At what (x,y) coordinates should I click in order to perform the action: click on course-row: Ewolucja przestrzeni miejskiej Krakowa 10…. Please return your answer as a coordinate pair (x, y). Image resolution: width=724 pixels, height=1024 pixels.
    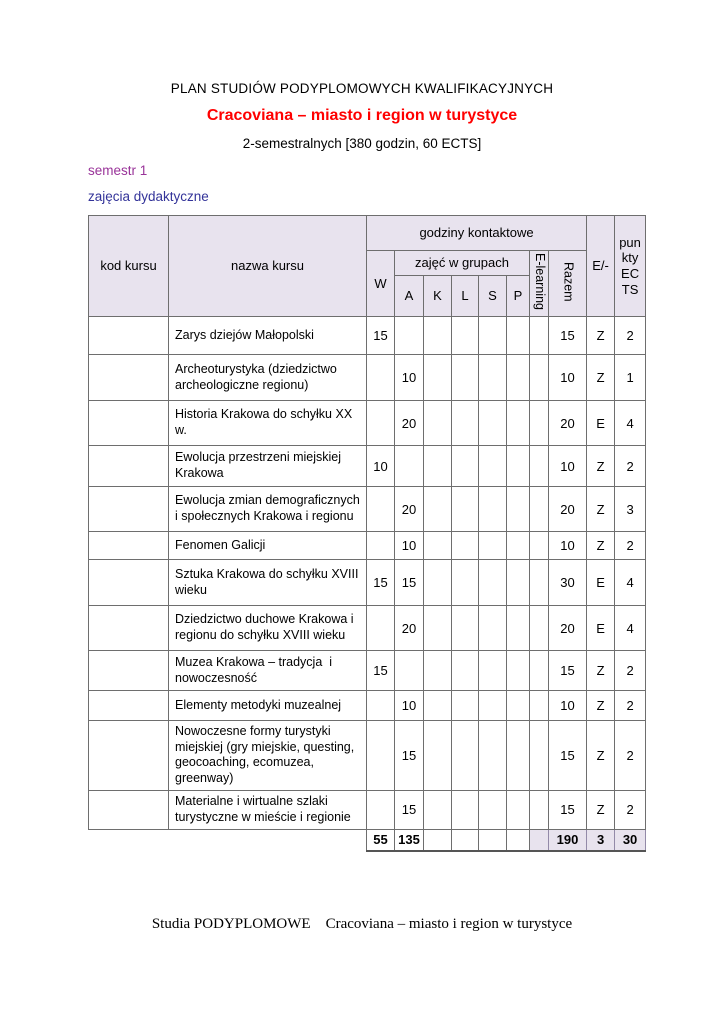
    Looking at the image, I should click on (367, 466).